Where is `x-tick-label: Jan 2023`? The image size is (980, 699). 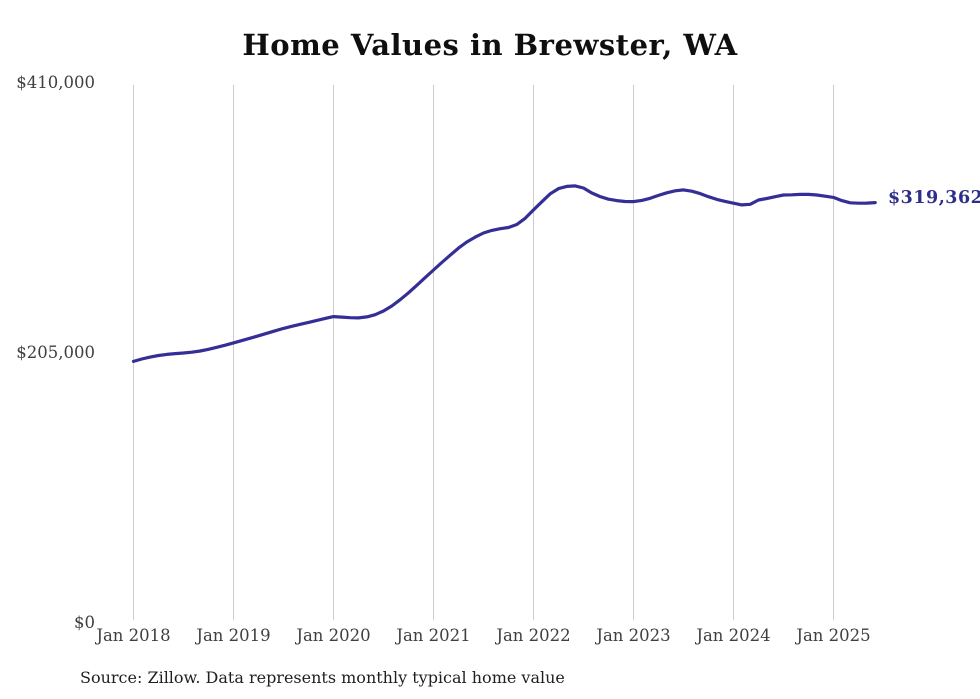
x-tick-label: Jan 2023 is located at coordinates (633, 635).